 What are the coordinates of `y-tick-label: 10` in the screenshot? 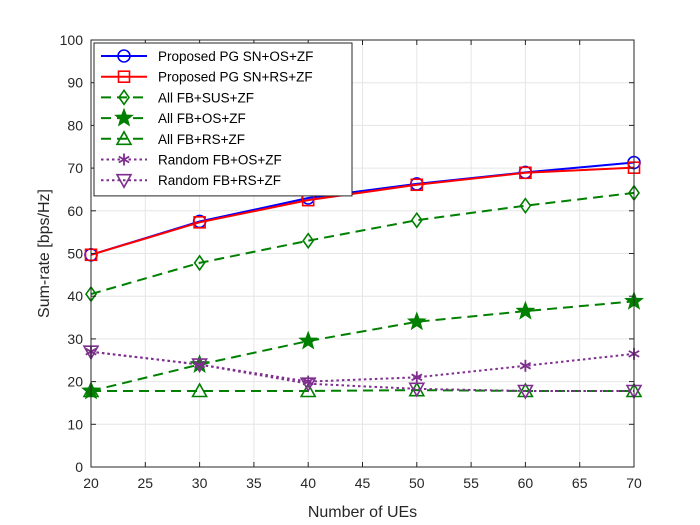 It's located at (75, 424).